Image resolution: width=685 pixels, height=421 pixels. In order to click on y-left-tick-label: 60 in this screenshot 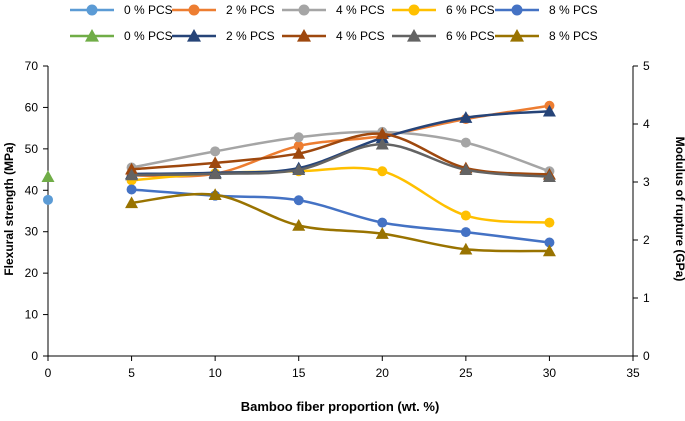, I will do `click(32, 107)`.